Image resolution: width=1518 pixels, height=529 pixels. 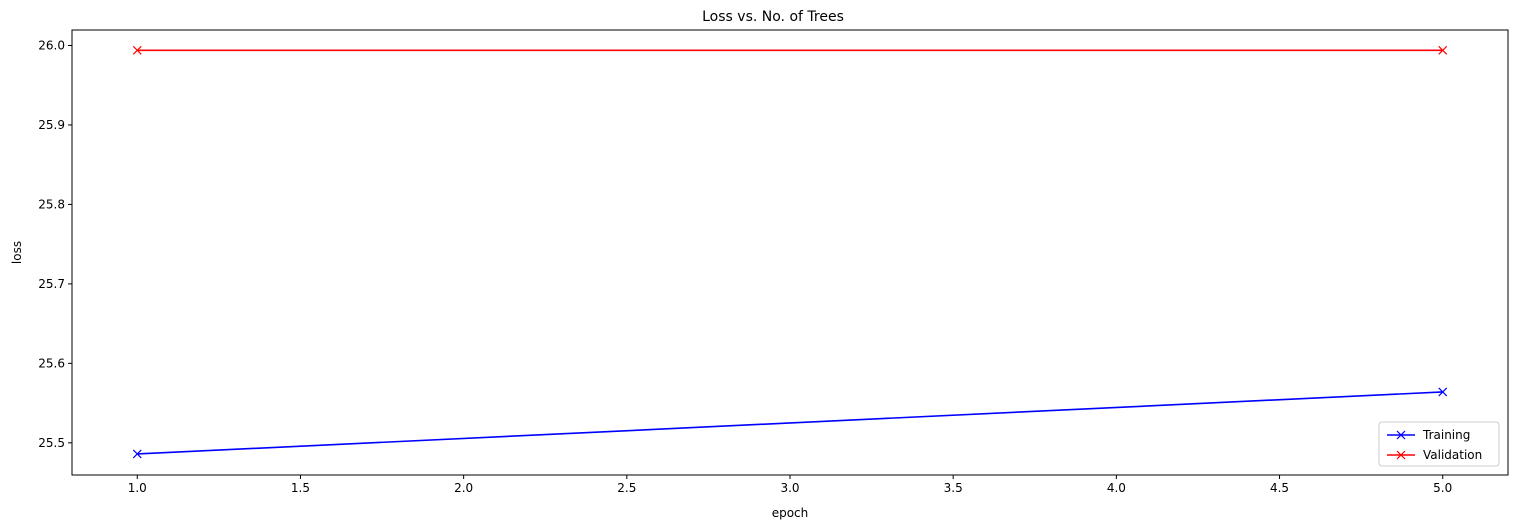 I want to click on legend-item-validation: Validation, so click(x=1434, y=455).